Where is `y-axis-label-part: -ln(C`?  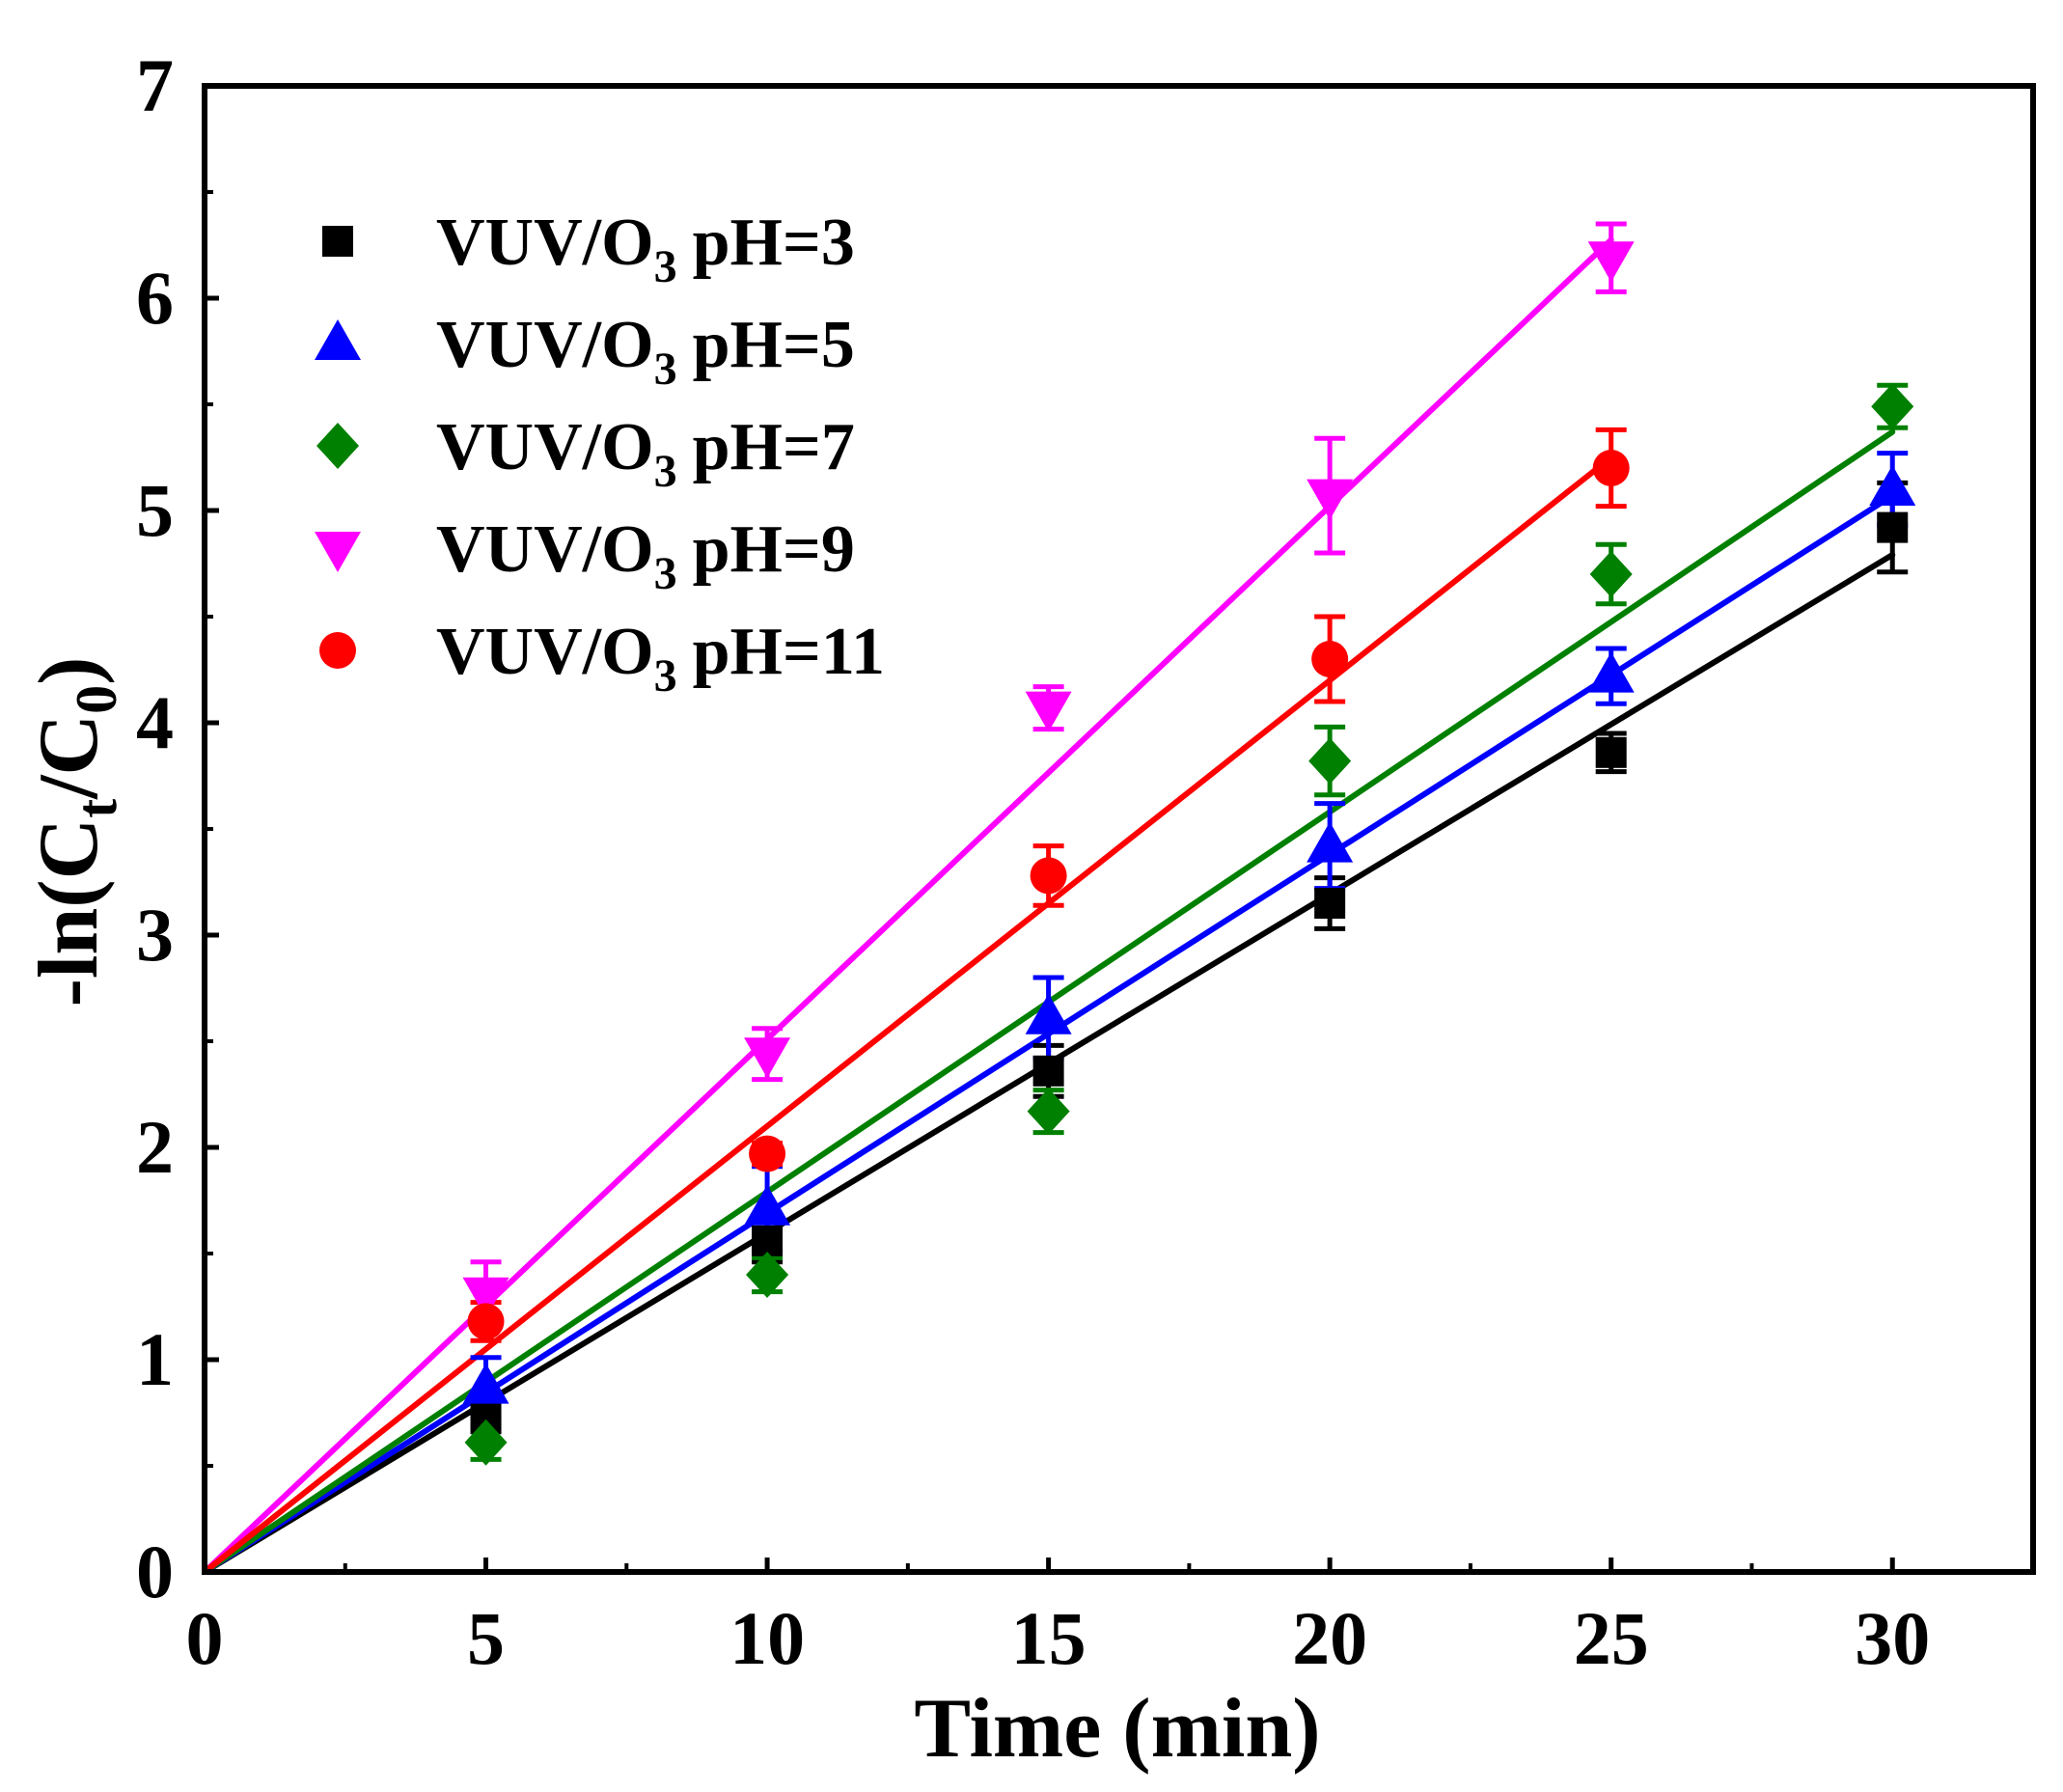 y-axis-label-part: -ln(C is located at coordinates (69, 912).